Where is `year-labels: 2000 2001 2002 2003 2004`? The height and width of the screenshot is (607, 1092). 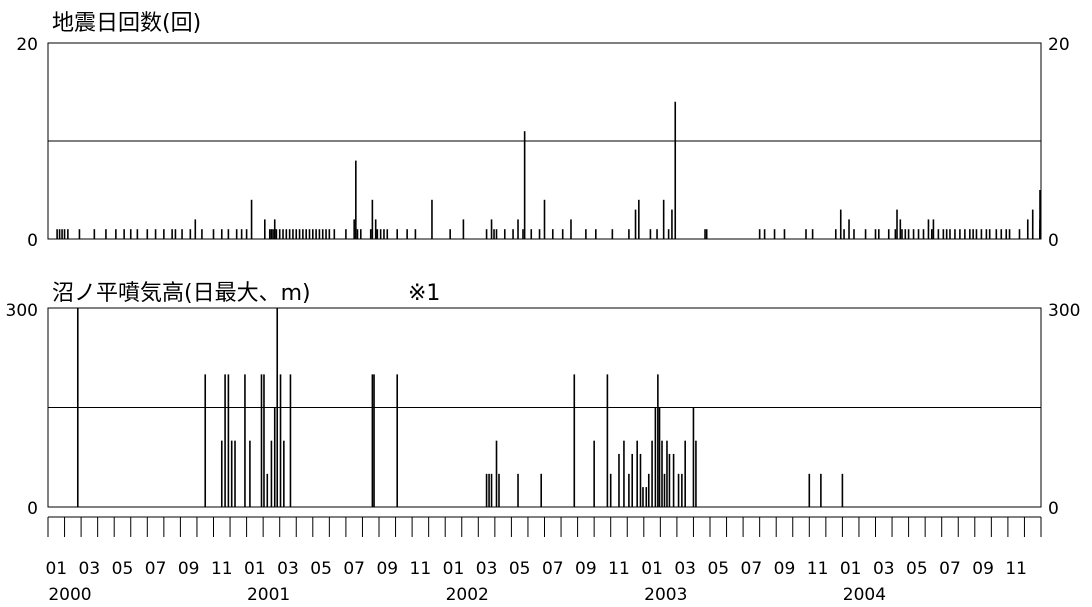
year-labels: 2000 2001 2002 2003 2004 is located at coordinates (467, 595).